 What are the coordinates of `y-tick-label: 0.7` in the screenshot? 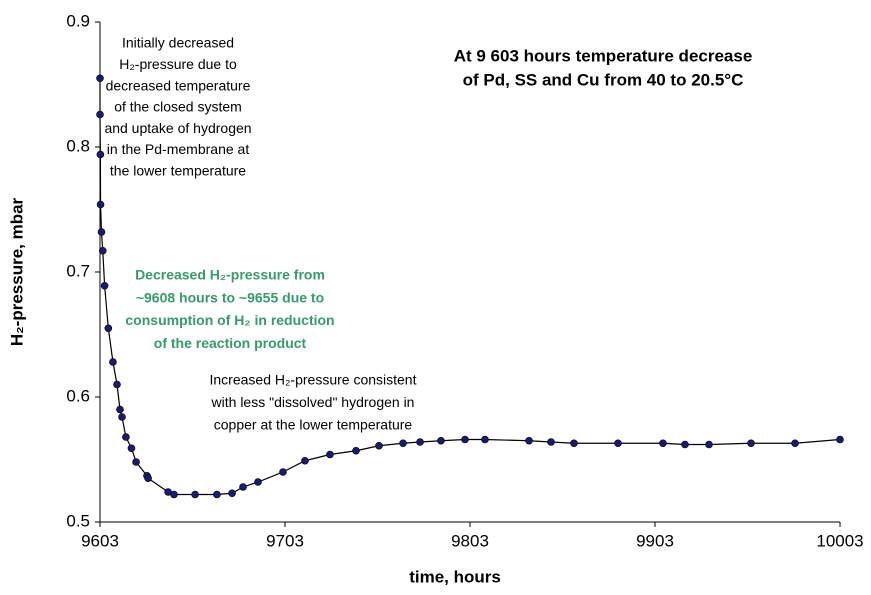 It's located at (78, 270).